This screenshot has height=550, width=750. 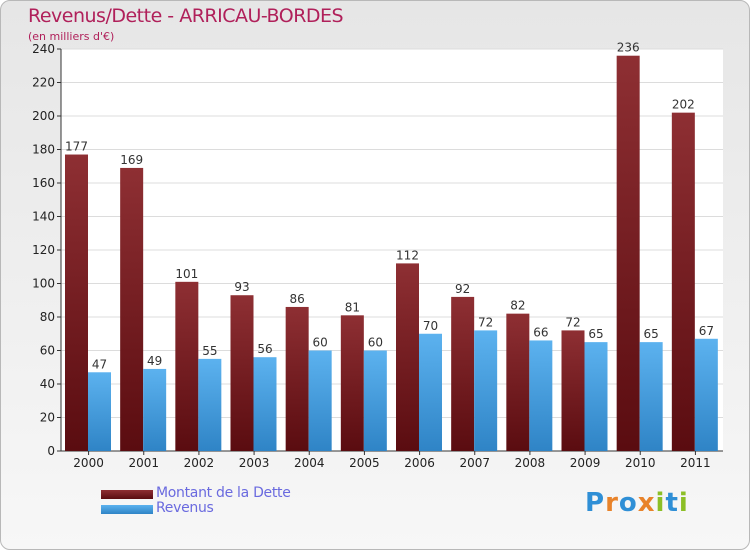 I want to click on debt-value-label: 202, so click(x=683, y=105).